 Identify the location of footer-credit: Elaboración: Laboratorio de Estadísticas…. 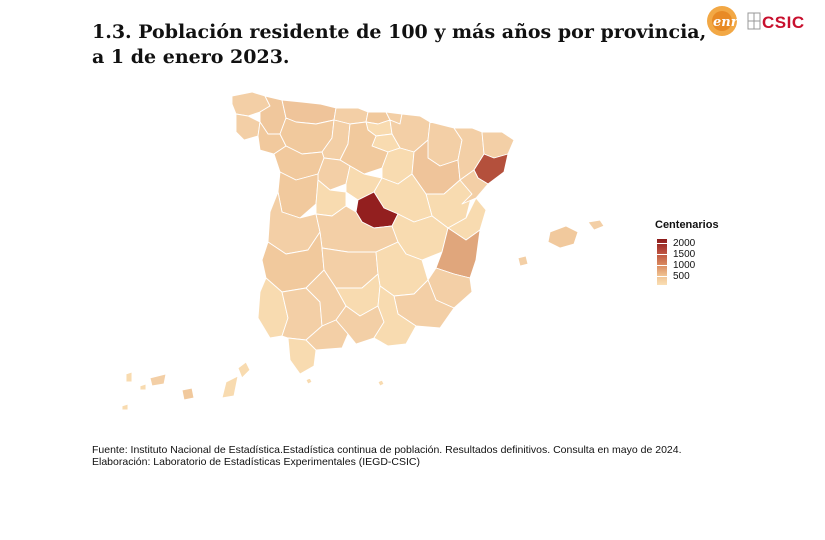
(256, 462).